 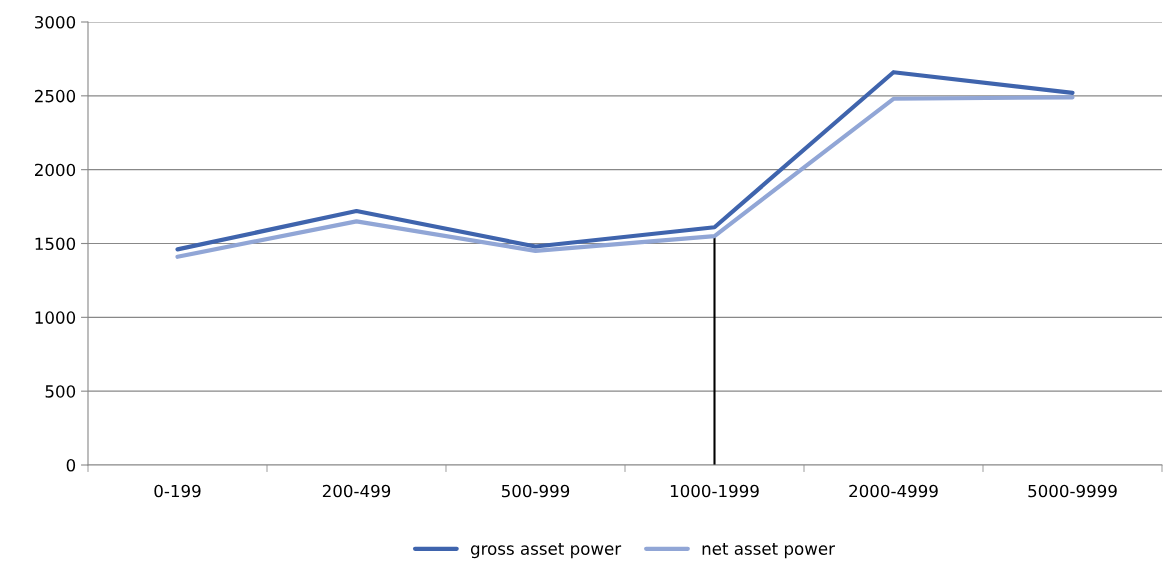 I want to click on y-tick-label: 1000, so click(x=55, y=317).